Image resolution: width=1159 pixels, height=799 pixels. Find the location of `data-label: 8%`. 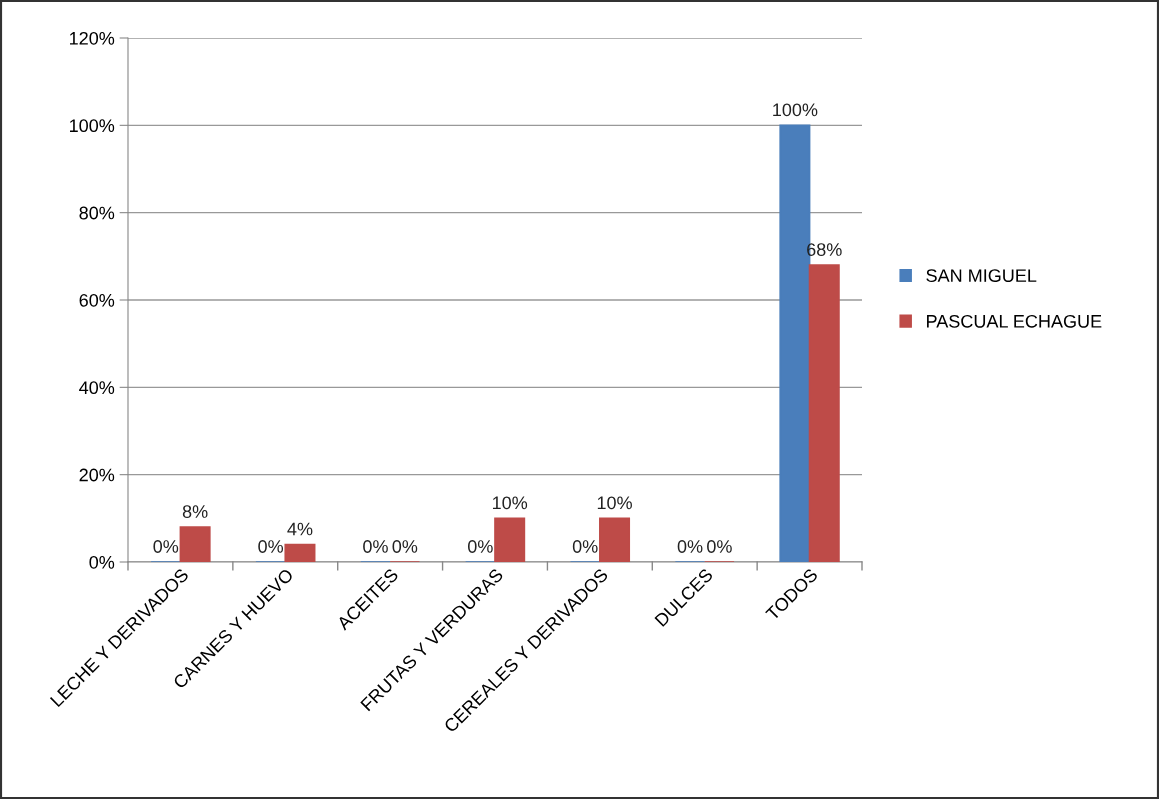

data-label: 8% is located at coordinates (195, 511).